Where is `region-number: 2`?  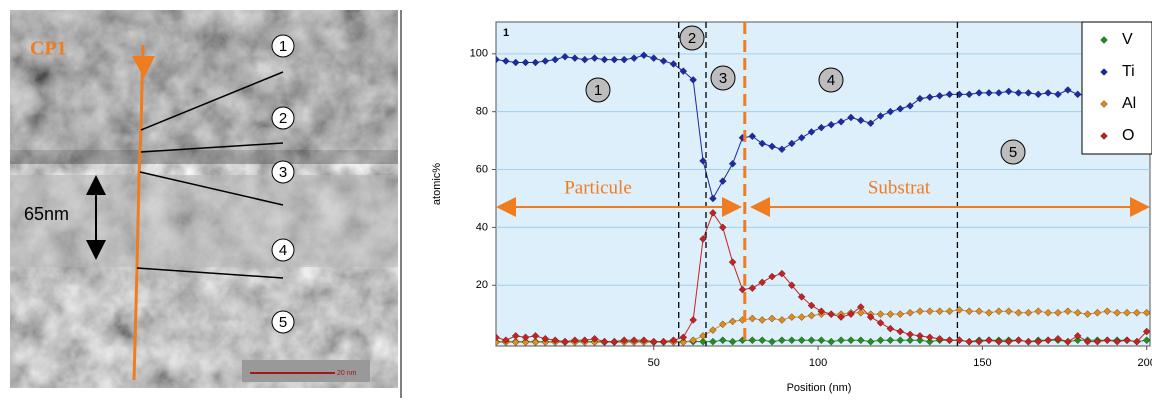 region-number: 2 is located at coordinates (283, 118).